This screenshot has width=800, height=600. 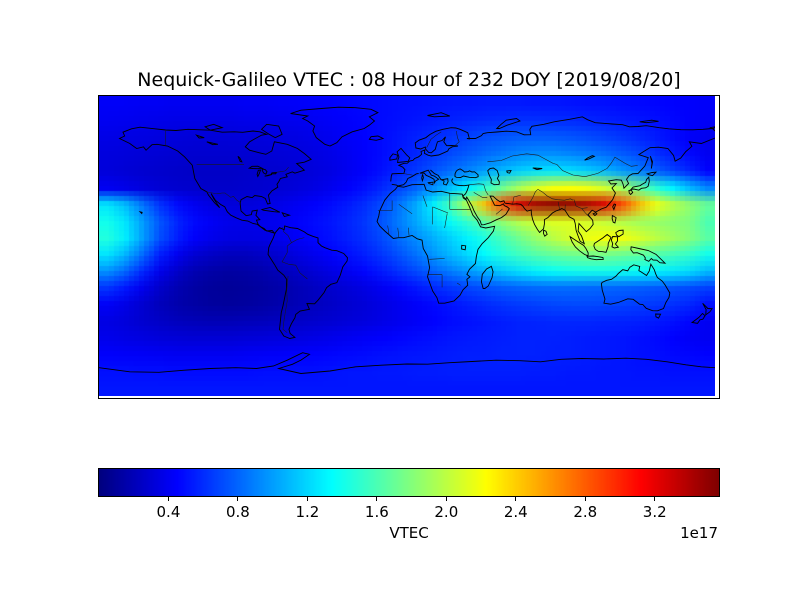 What do you see at coordinates (237, 512) in the screenshot?
I see `colorbar-tick-label: 0.8` at bounding box center [237, 512].